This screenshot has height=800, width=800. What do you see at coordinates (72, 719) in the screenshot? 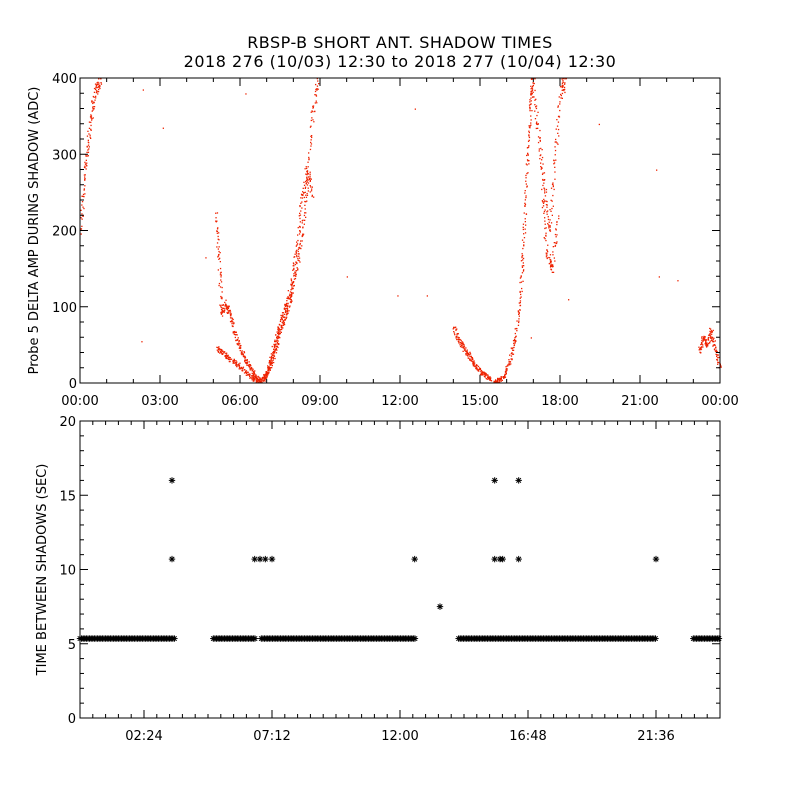
I see `y-tick-label: 0` at bounding box center [72, 719].